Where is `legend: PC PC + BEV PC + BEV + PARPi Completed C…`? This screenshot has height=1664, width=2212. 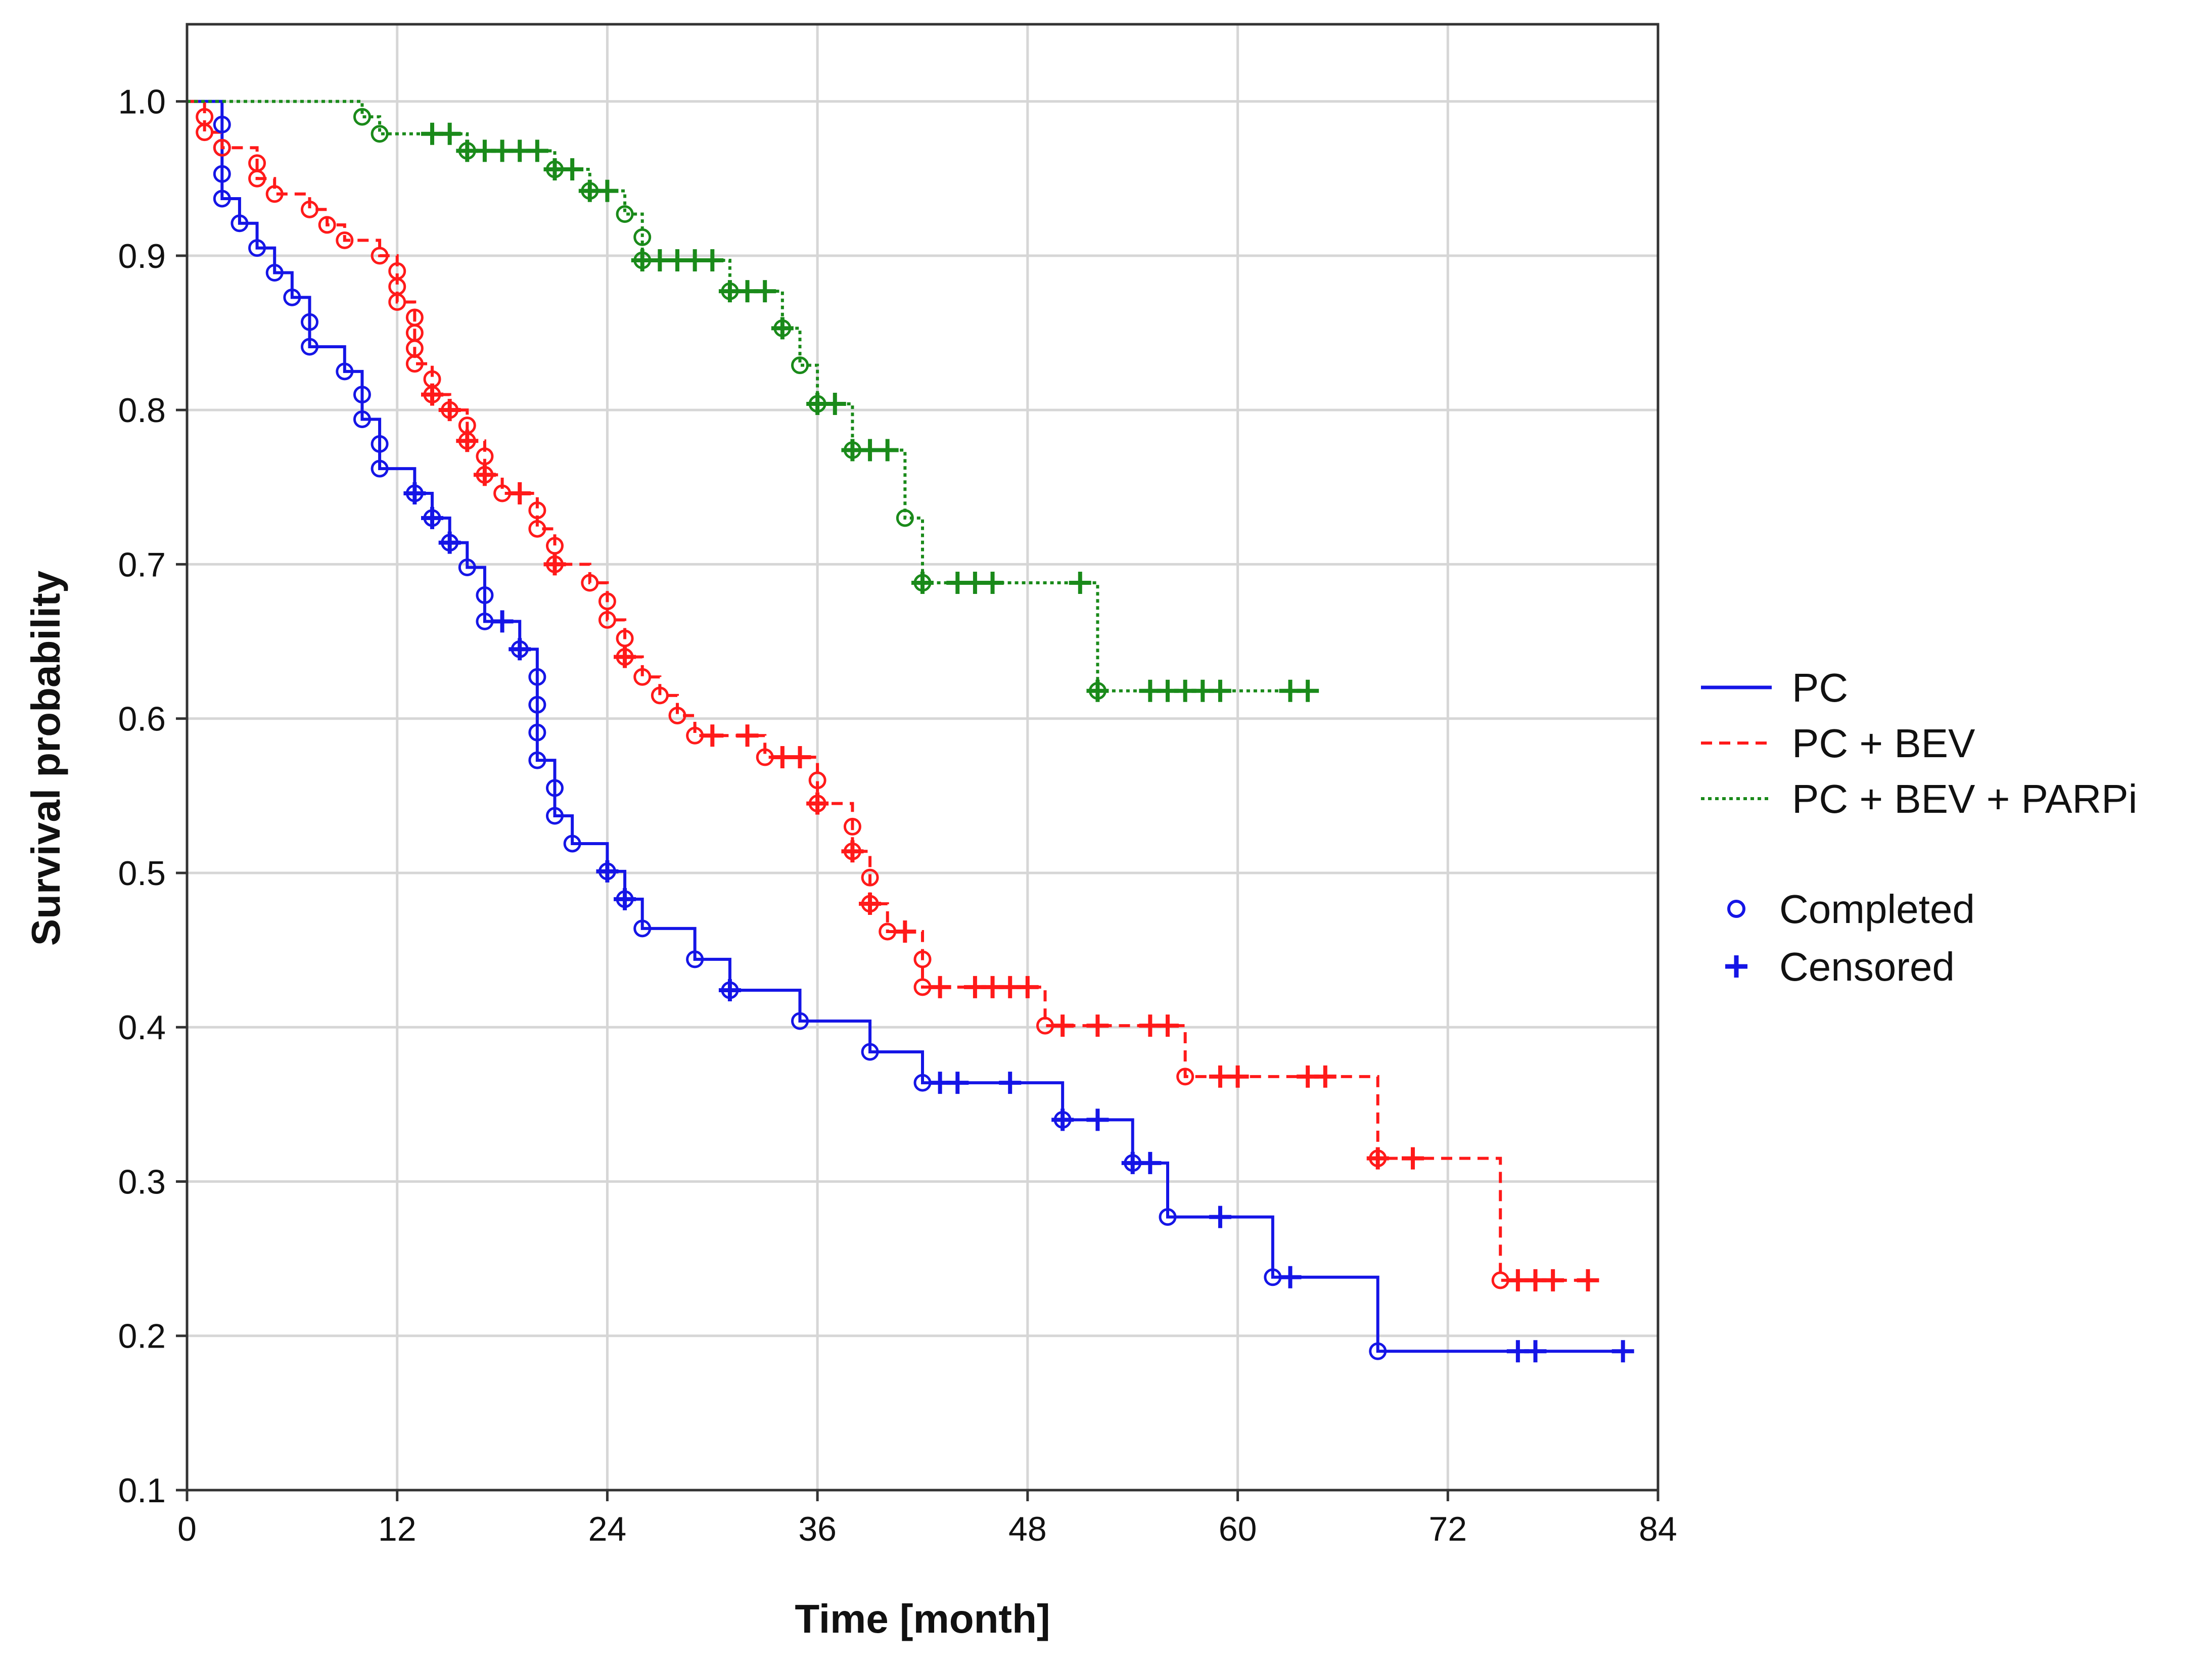
legend: PC PC + BEV PC + BEV + PARPi Completed C… is located at coordinates (1919, 827).